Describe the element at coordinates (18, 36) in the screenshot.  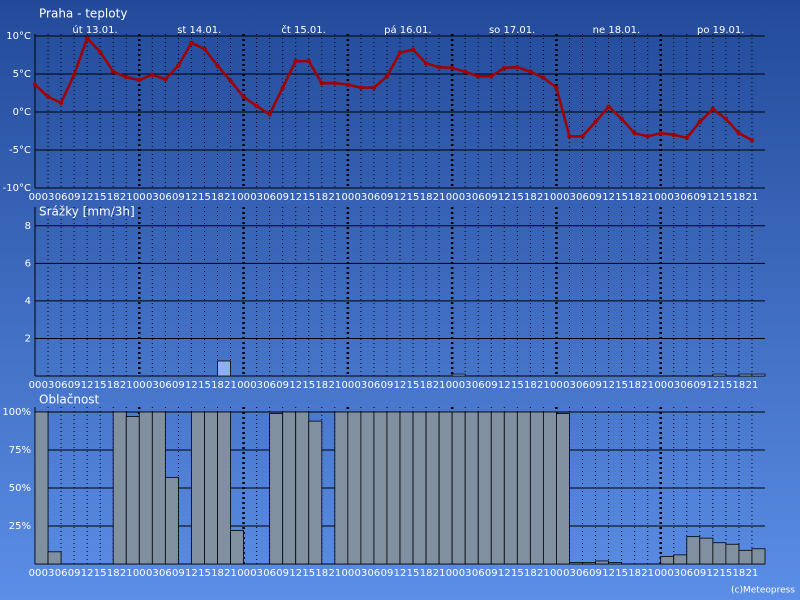
I see `y-tick-label: 10°C` at that location.